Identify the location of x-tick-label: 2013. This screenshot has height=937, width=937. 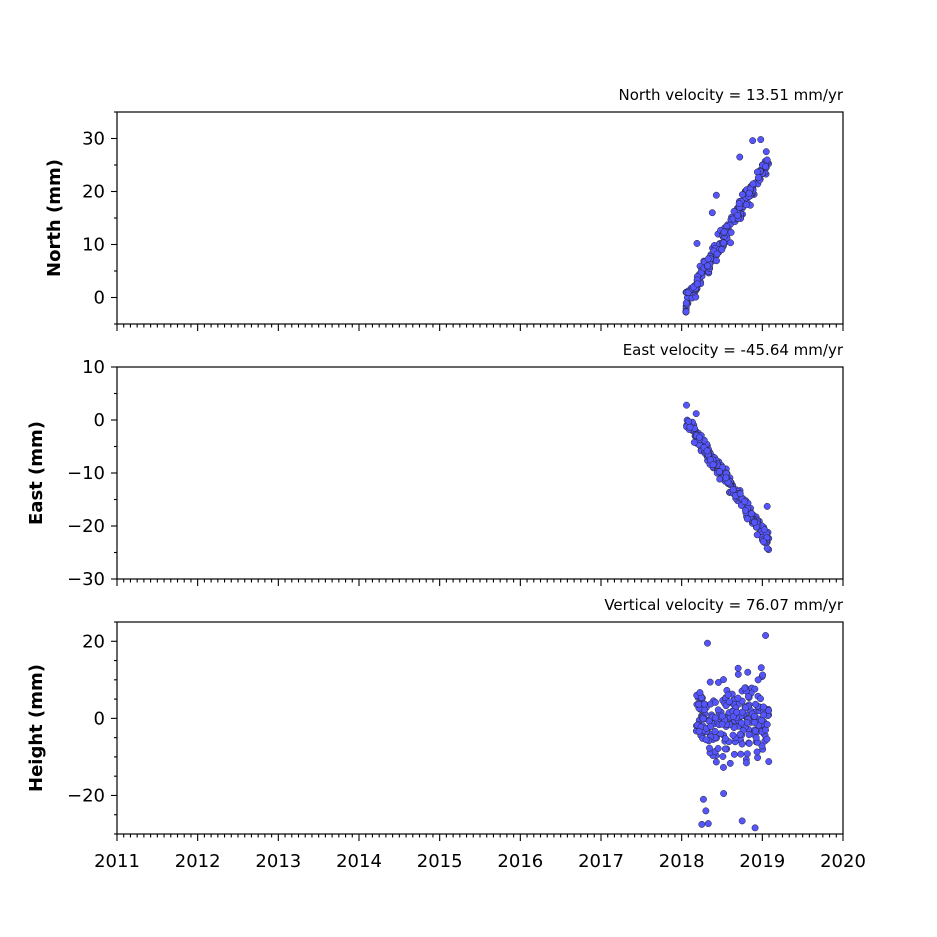
(278, 861).